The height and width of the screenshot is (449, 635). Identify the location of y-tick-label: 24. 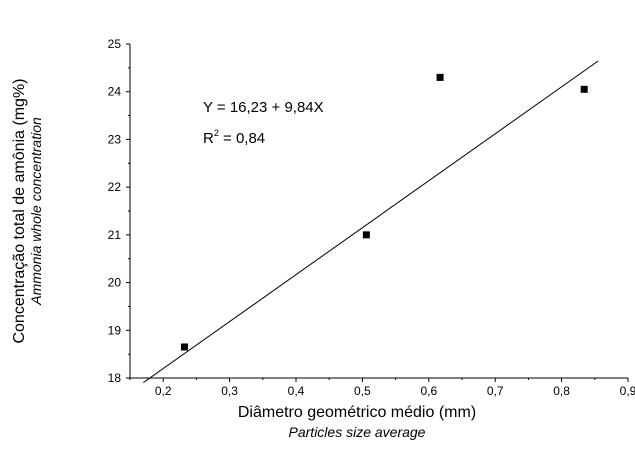
(115, 92).